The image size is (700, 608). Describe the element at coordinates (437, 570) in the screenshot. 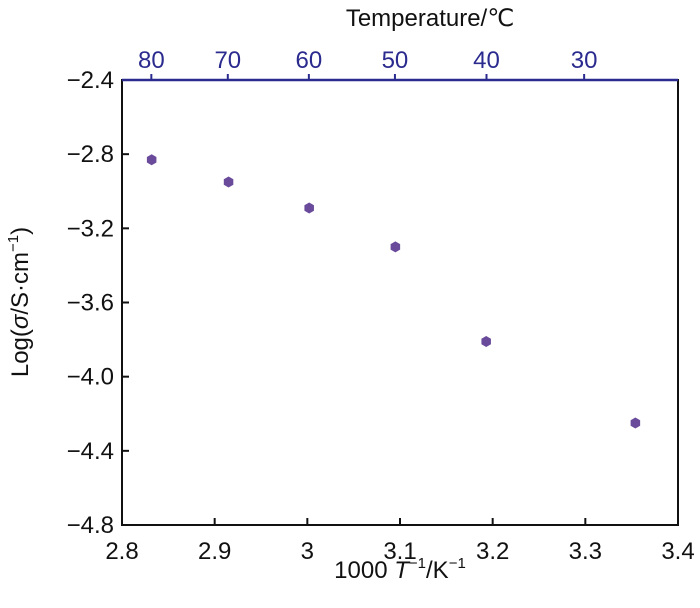

I see `x-axis-title-unit: /K` at that location.